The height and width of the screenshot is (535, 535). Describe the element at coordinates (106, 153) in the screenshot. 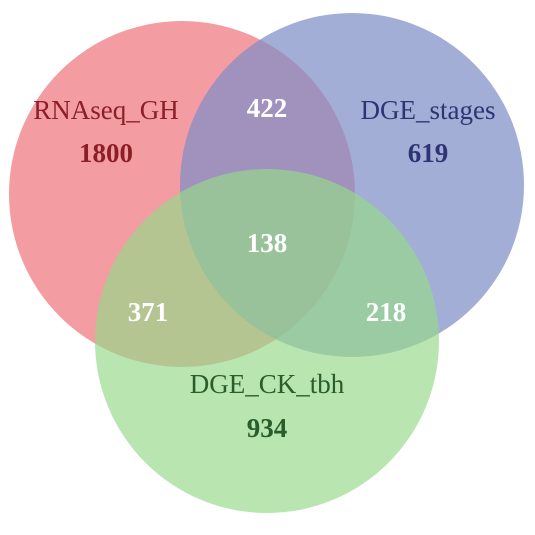

I see `set-only-count-rnaseq-gh: 1800` at that location.